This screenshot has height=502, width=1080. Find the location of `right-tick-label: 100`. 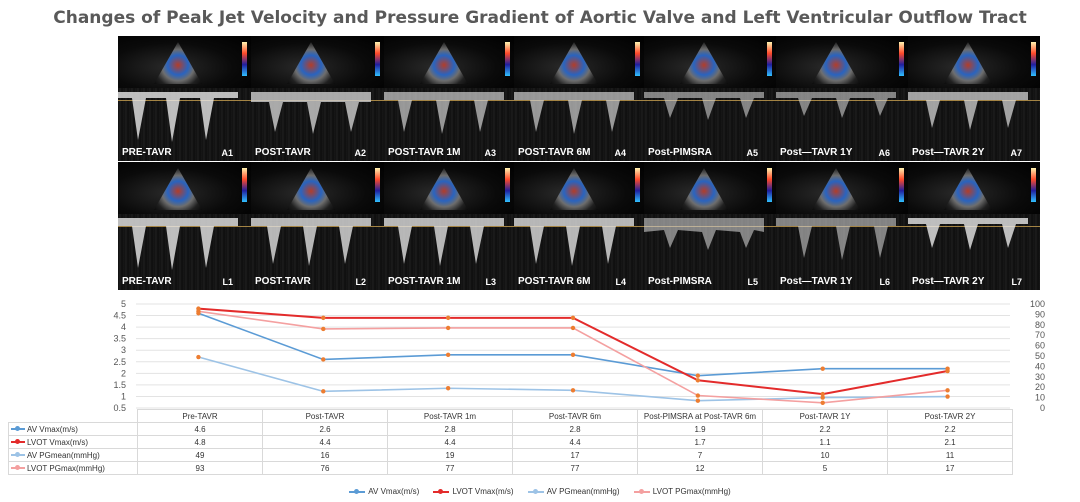

right-tick-label: 100 is located at coordinates (1037, 304).